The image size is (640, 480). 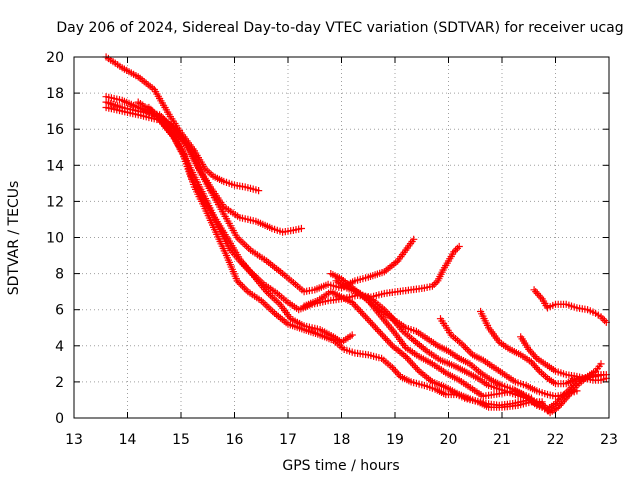 I want to click on x-tick-label: 17, so click(x=288, y=440).